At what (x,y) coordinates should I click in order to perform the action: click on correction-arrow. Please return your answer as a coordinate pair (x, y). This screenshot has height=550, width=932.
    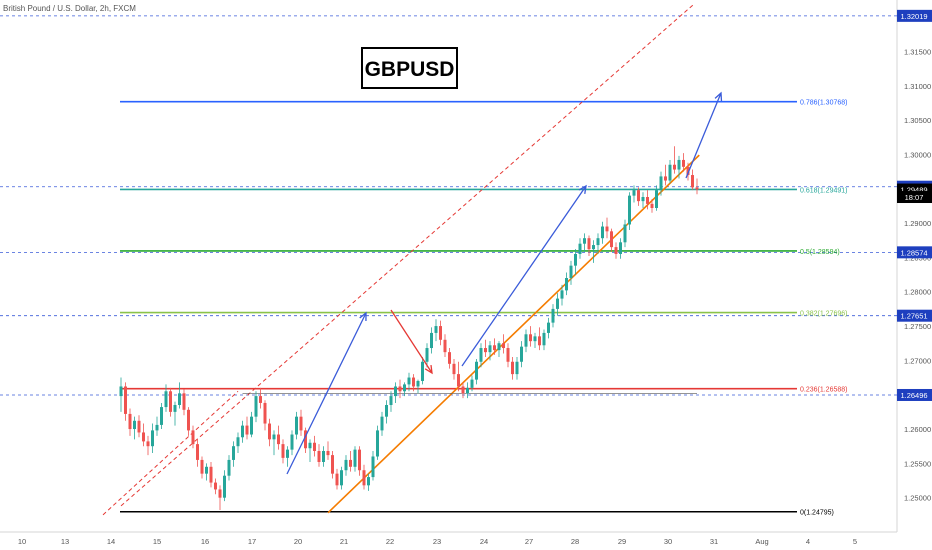
    Looking at the image, I should click on (411, 341).